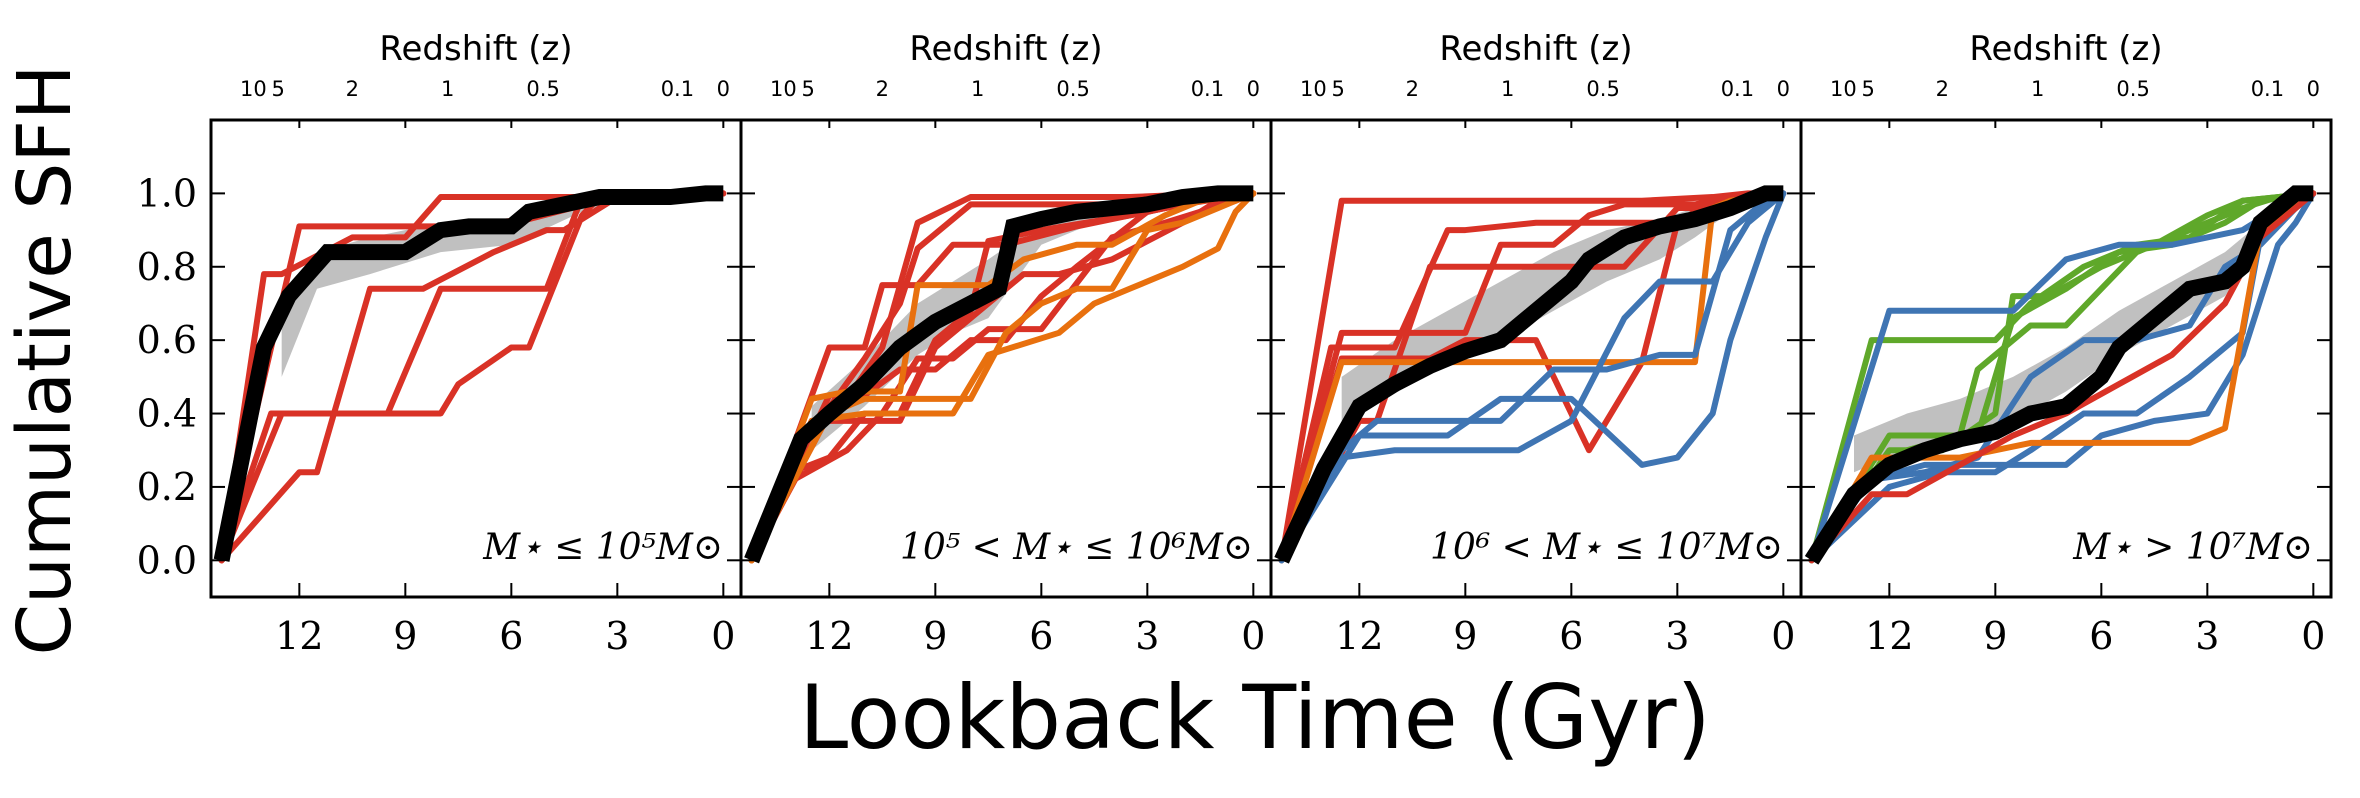 The height and width of the screenshot is (798, 2360). Describe the element at coordinates (167, 414) in the screenshot. I see `y-tick-label: 0.4` at that location.